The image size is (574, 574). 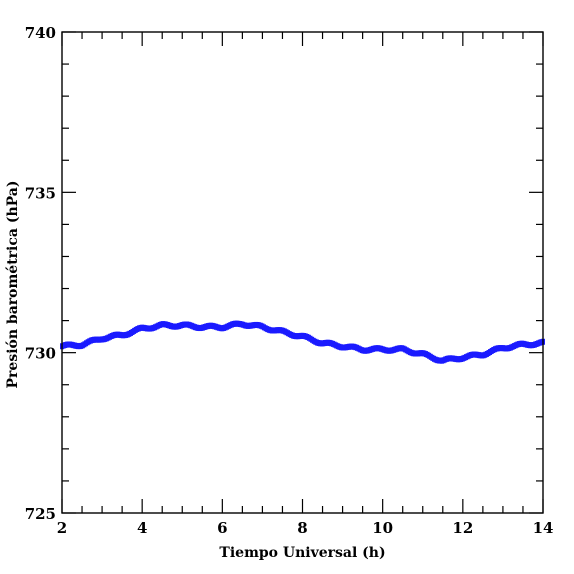 What do you see at coordinates (302, 528) in the screenshot?
I see `x-tick-label: 8` at bounding box center [302, 528].